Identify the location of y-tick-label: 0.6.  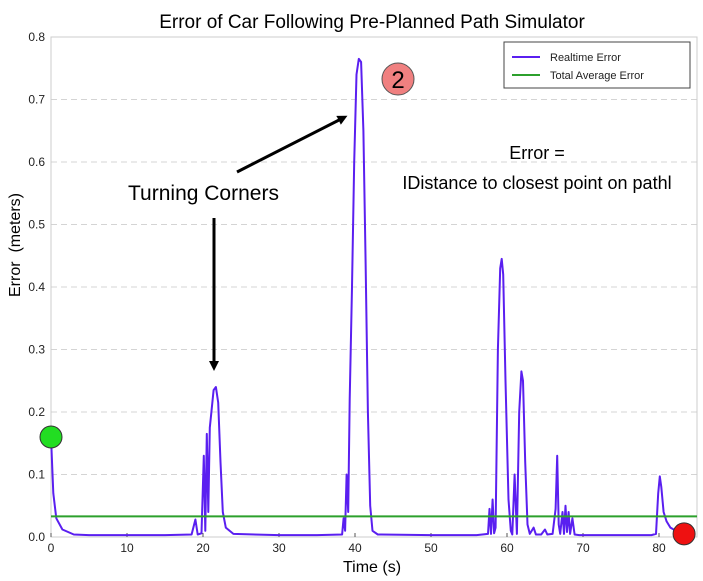
(36, 162).